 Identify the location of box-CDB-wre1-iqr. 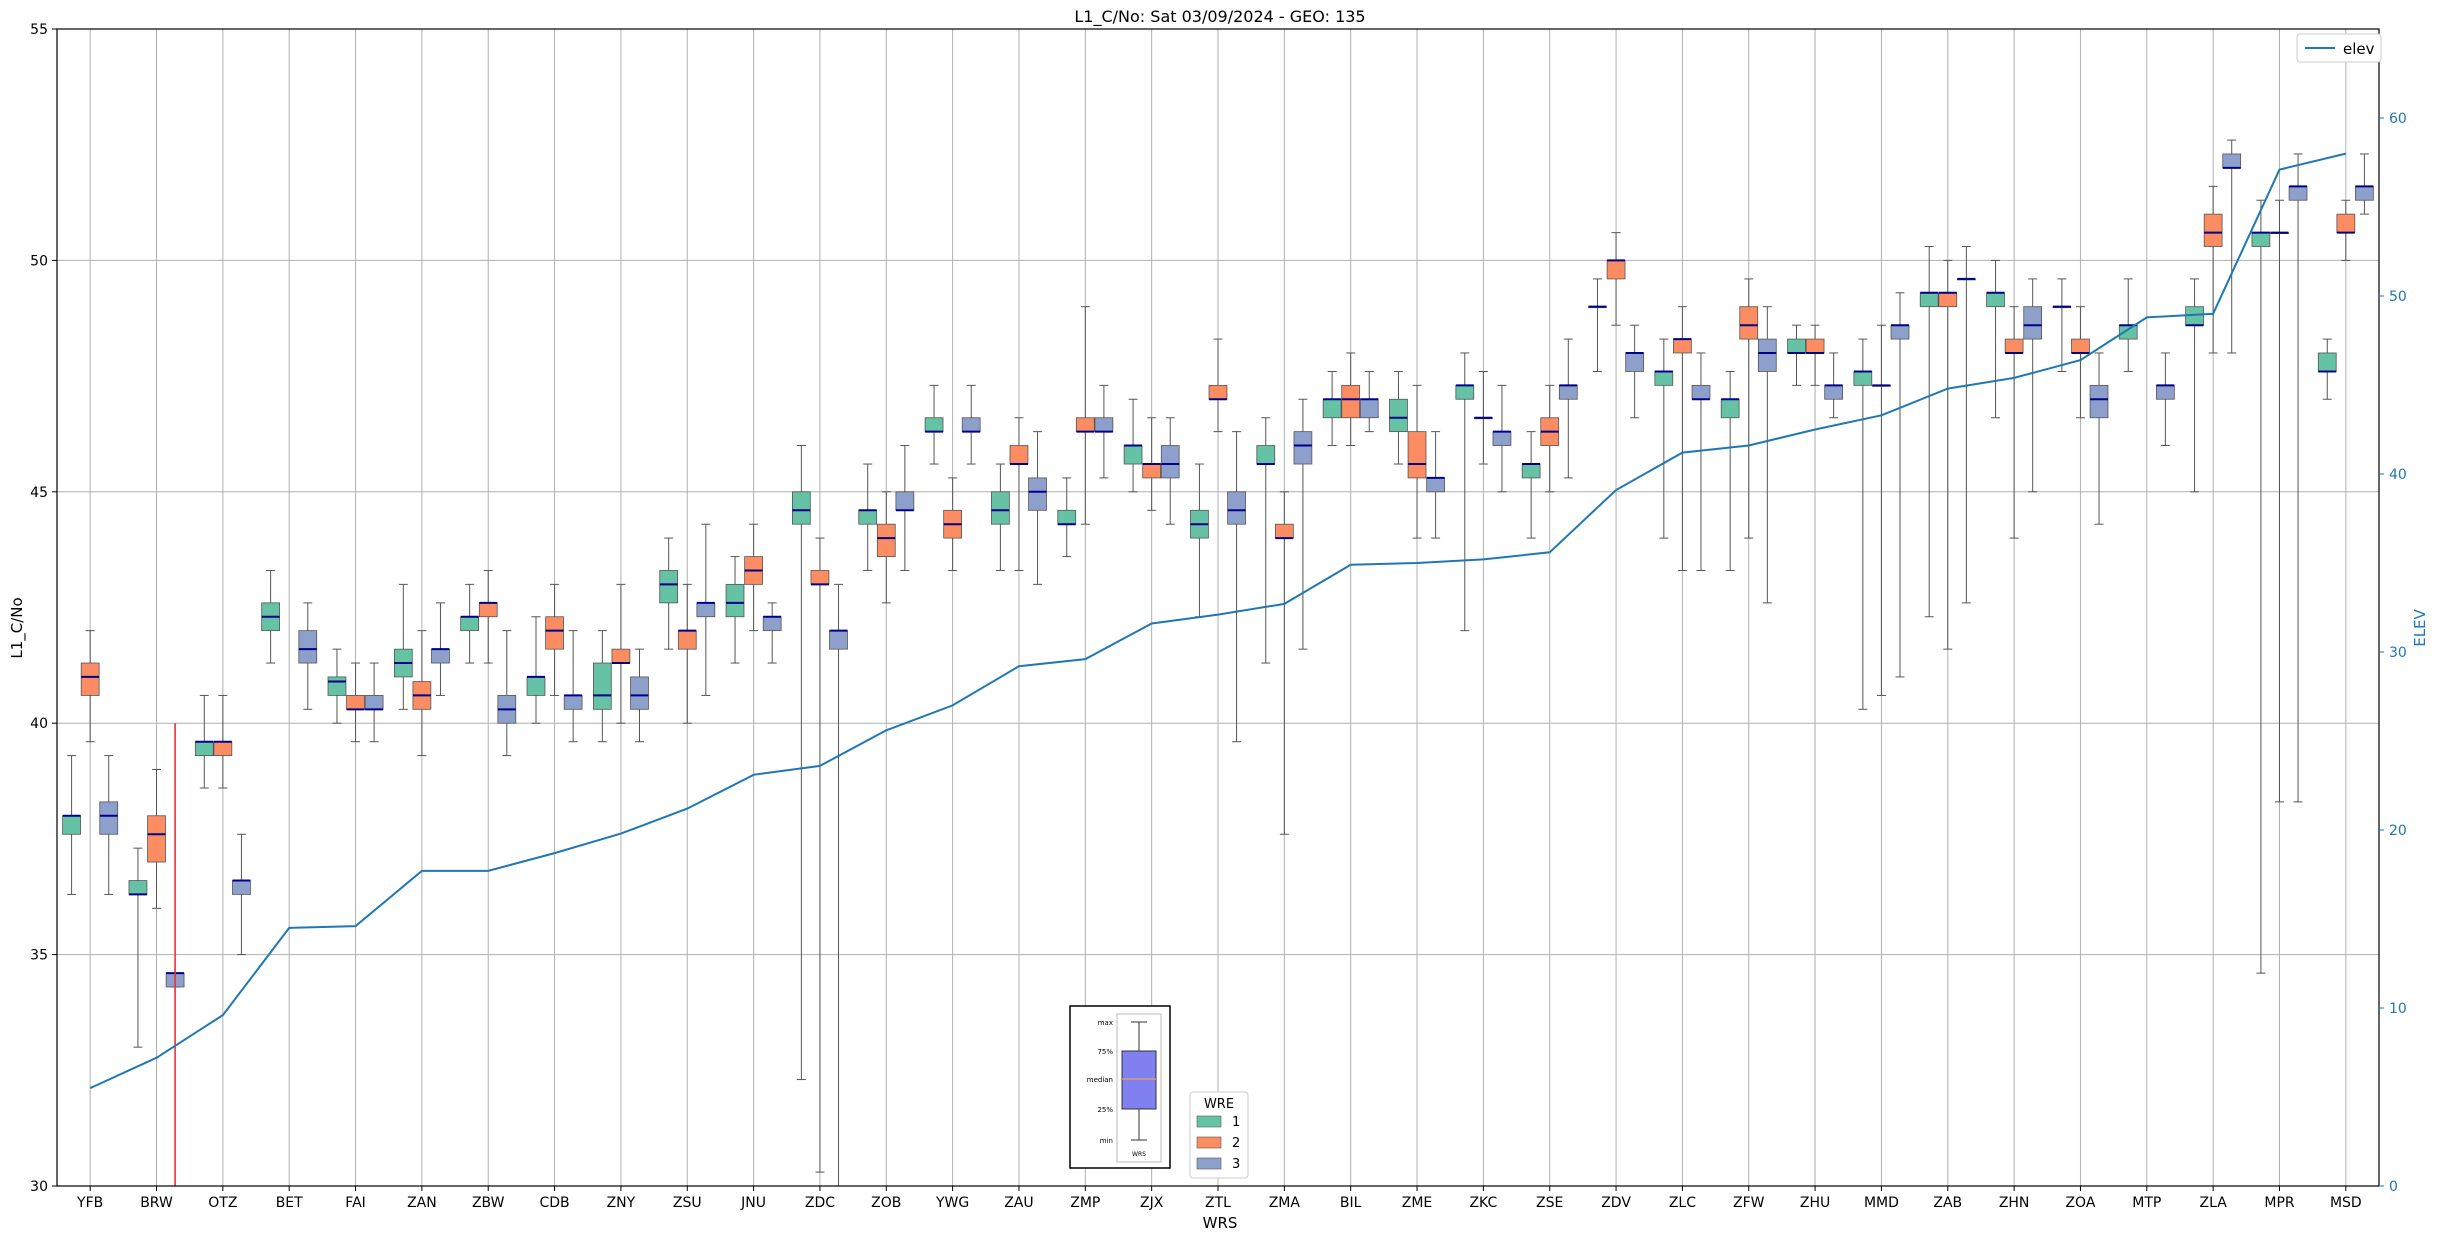
(536, 686).